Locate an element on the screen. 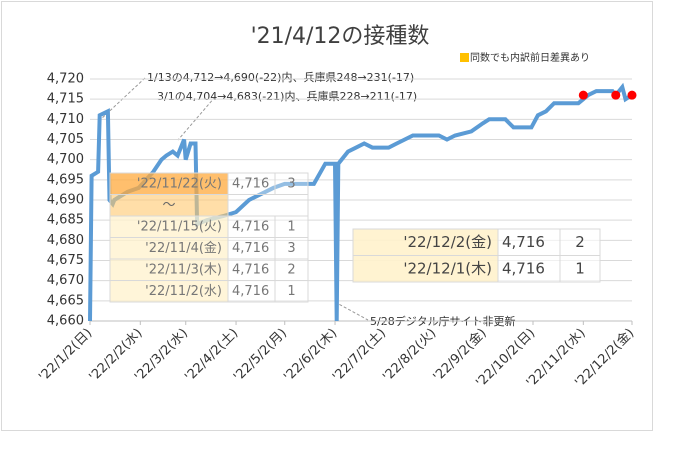  legend-swatch is located at coordinates (464, 57).